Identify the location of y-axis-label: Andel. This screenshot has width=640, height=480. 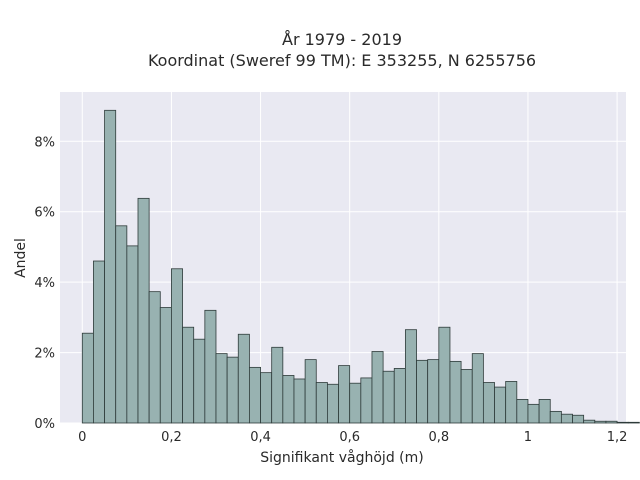
(21, 258).